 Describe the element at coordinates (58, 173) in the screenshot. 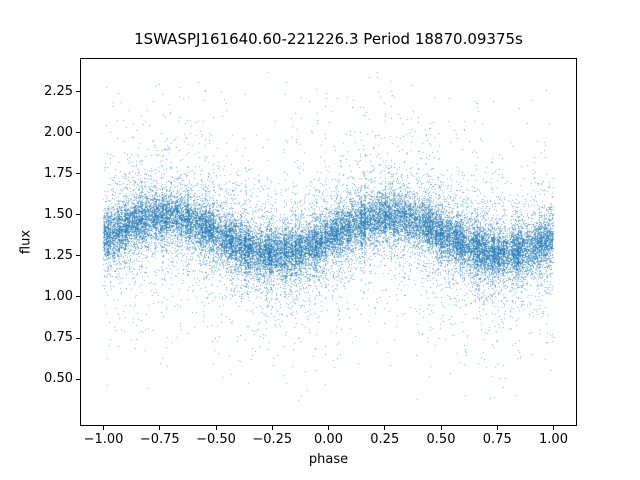

I see `y-tick-label: 1.75` at that location.